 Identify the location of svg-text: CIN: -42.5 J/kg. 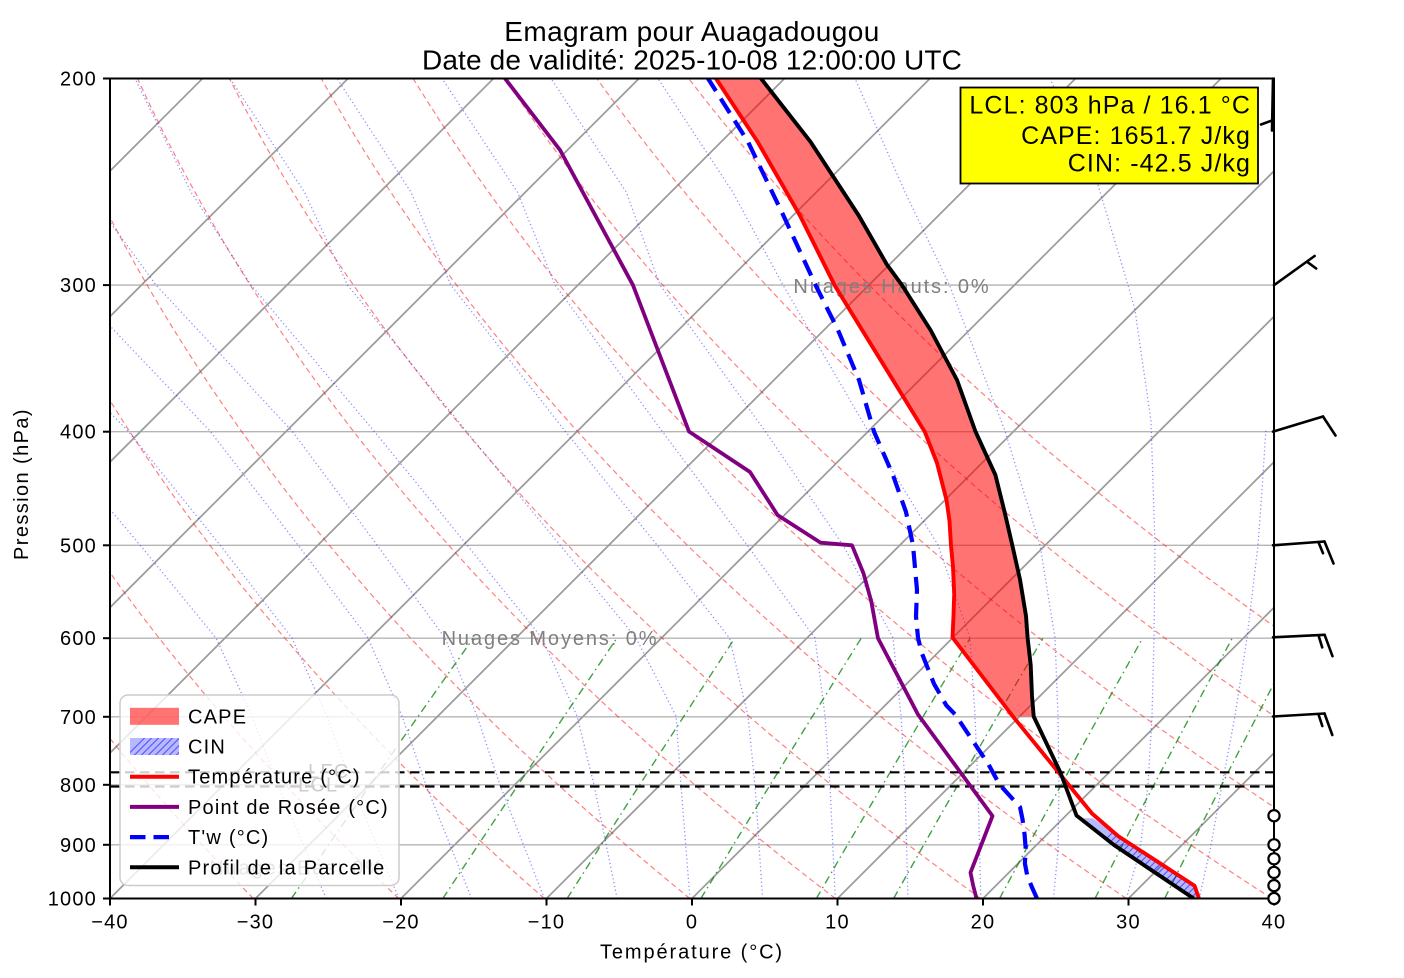
(1159, 164).